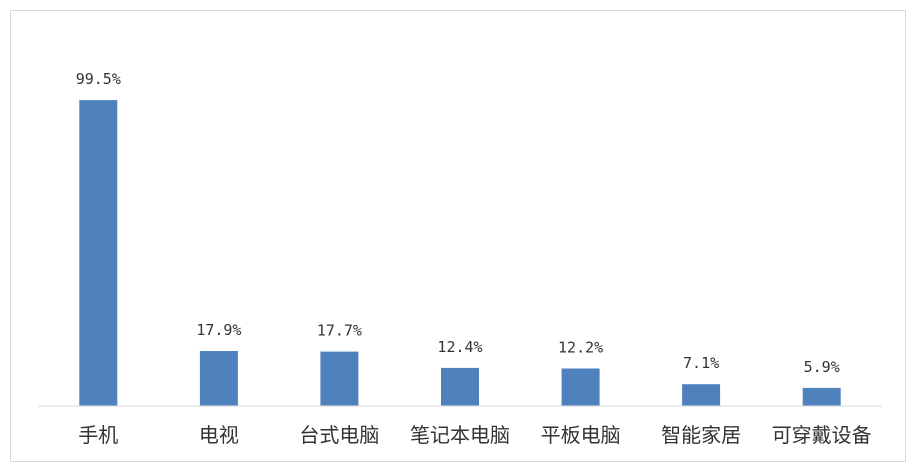  Describe the element at coordinates (218, 330) in the screenshot. I see `data-label-2: 17.9%` at that location.